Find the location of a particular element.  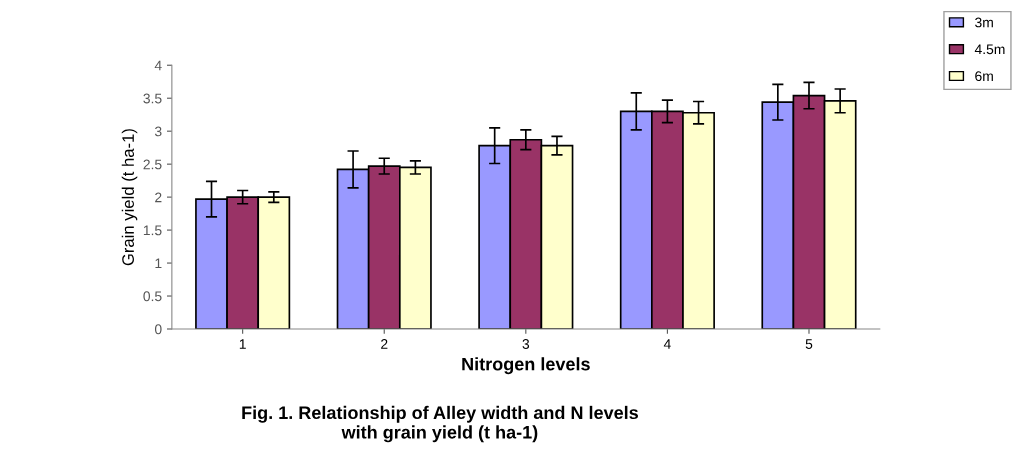

legend-label: 3m is located at coordinates (984, 22).